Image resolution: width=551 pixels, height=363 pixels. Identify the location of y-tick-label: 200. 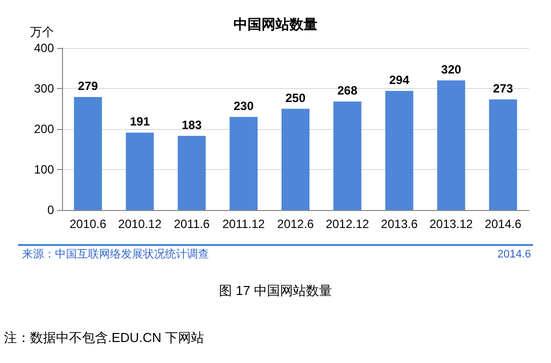
(44, 129).